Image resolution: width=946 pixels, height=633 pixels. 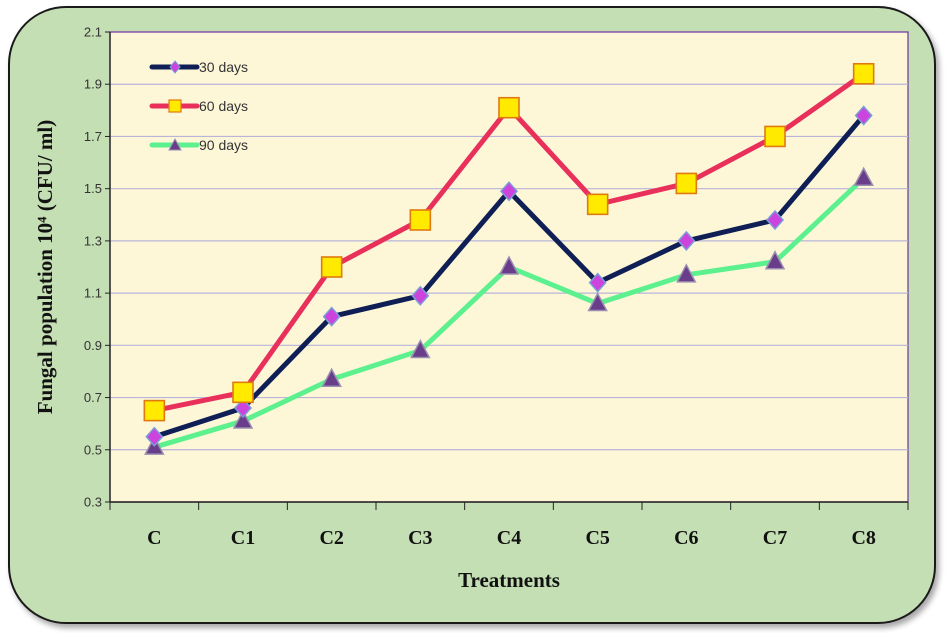 What do you see at coordinates (154, 538) in the screenshot?
I see `x-tick-label: C` at bounding box center [154, 538].